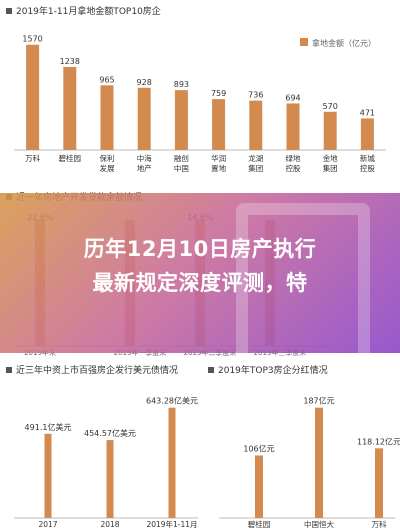 The height and width of the screenshot is (528, 400). I want to click on bar-value-label: 893, so click(181, 84).